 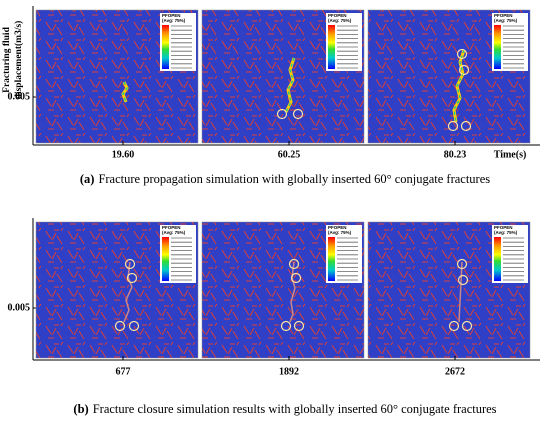 I want to click on y-axis-label: Fracturing fluid, so click(x=7, y=59).